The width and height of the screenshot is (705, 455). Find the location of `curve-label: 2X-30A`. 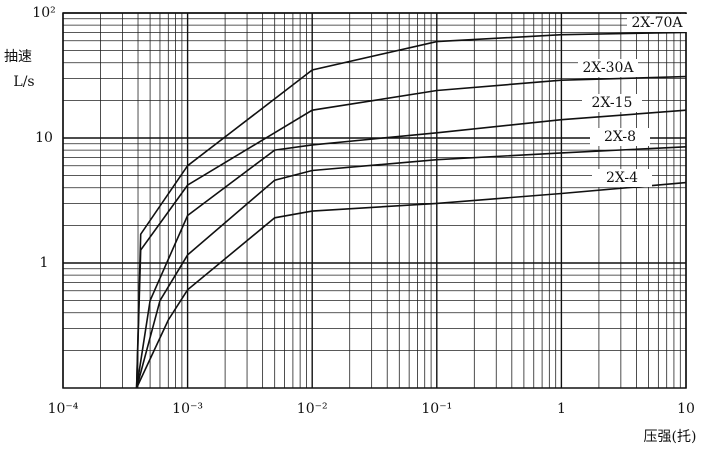

curve-label: 2X-30A is located at coordinates (608, 68).